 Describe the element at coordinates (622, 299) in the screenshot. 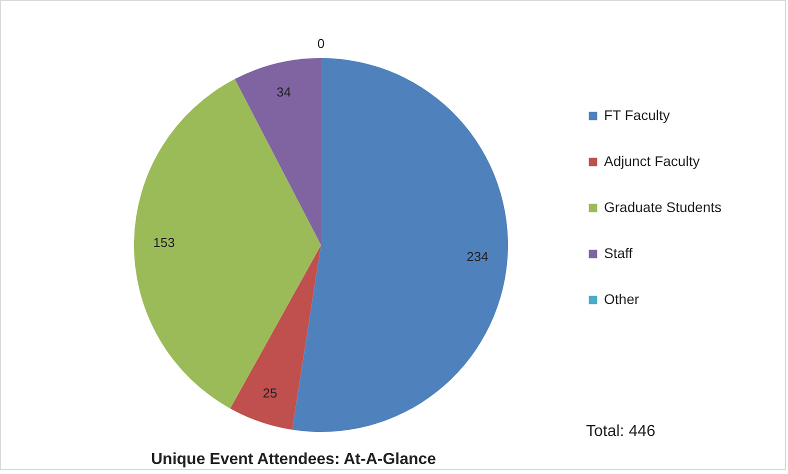

I see `legend-label: Other` at that location.